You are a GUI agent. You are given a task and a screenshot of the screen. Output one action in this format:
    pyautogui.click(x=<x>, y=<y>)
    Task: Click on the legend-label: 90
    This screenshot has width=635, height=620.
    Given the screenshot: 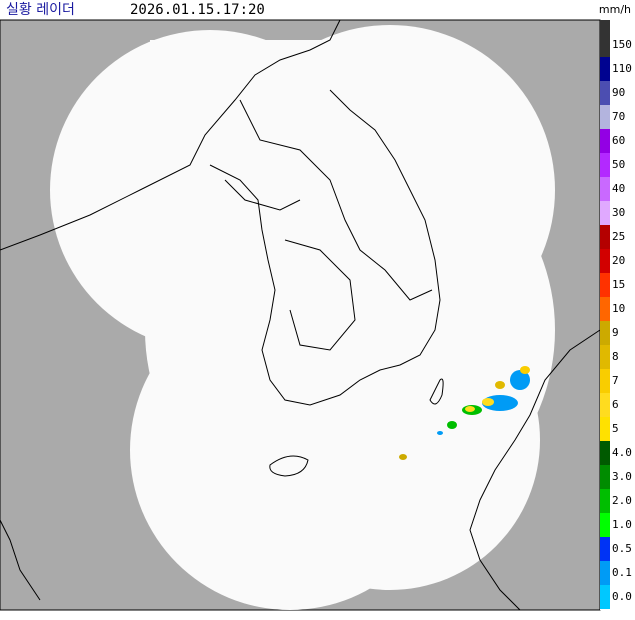 What is the action you would take?
    pyautogui.click(x=618, y=92)
    